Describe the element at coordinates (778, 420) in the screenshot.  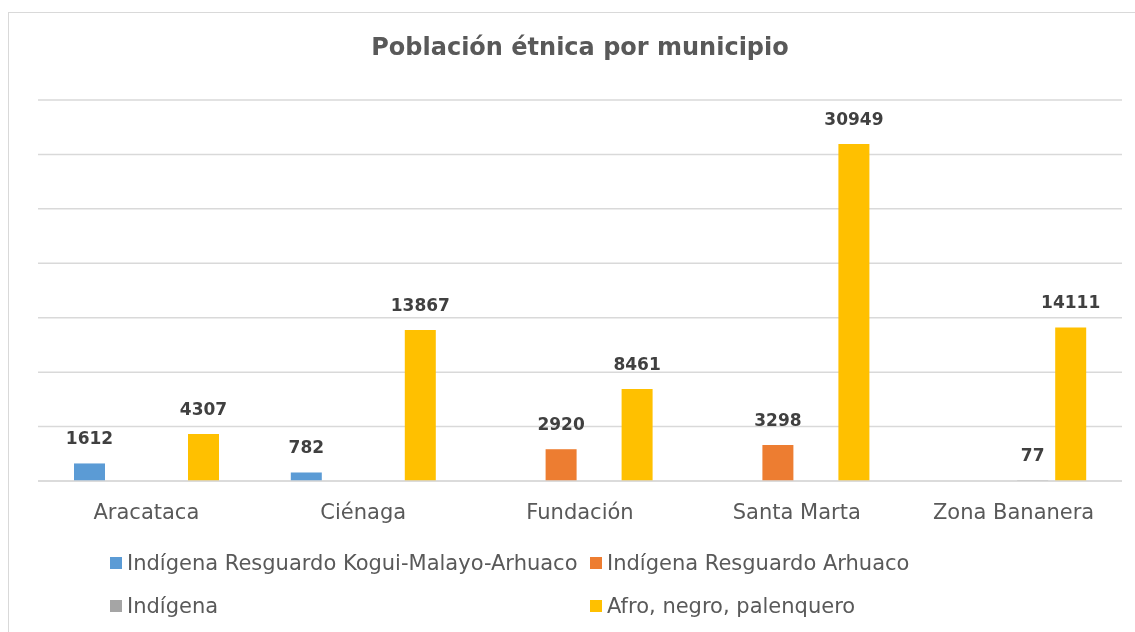
I see `data-label: 3298` at that location.